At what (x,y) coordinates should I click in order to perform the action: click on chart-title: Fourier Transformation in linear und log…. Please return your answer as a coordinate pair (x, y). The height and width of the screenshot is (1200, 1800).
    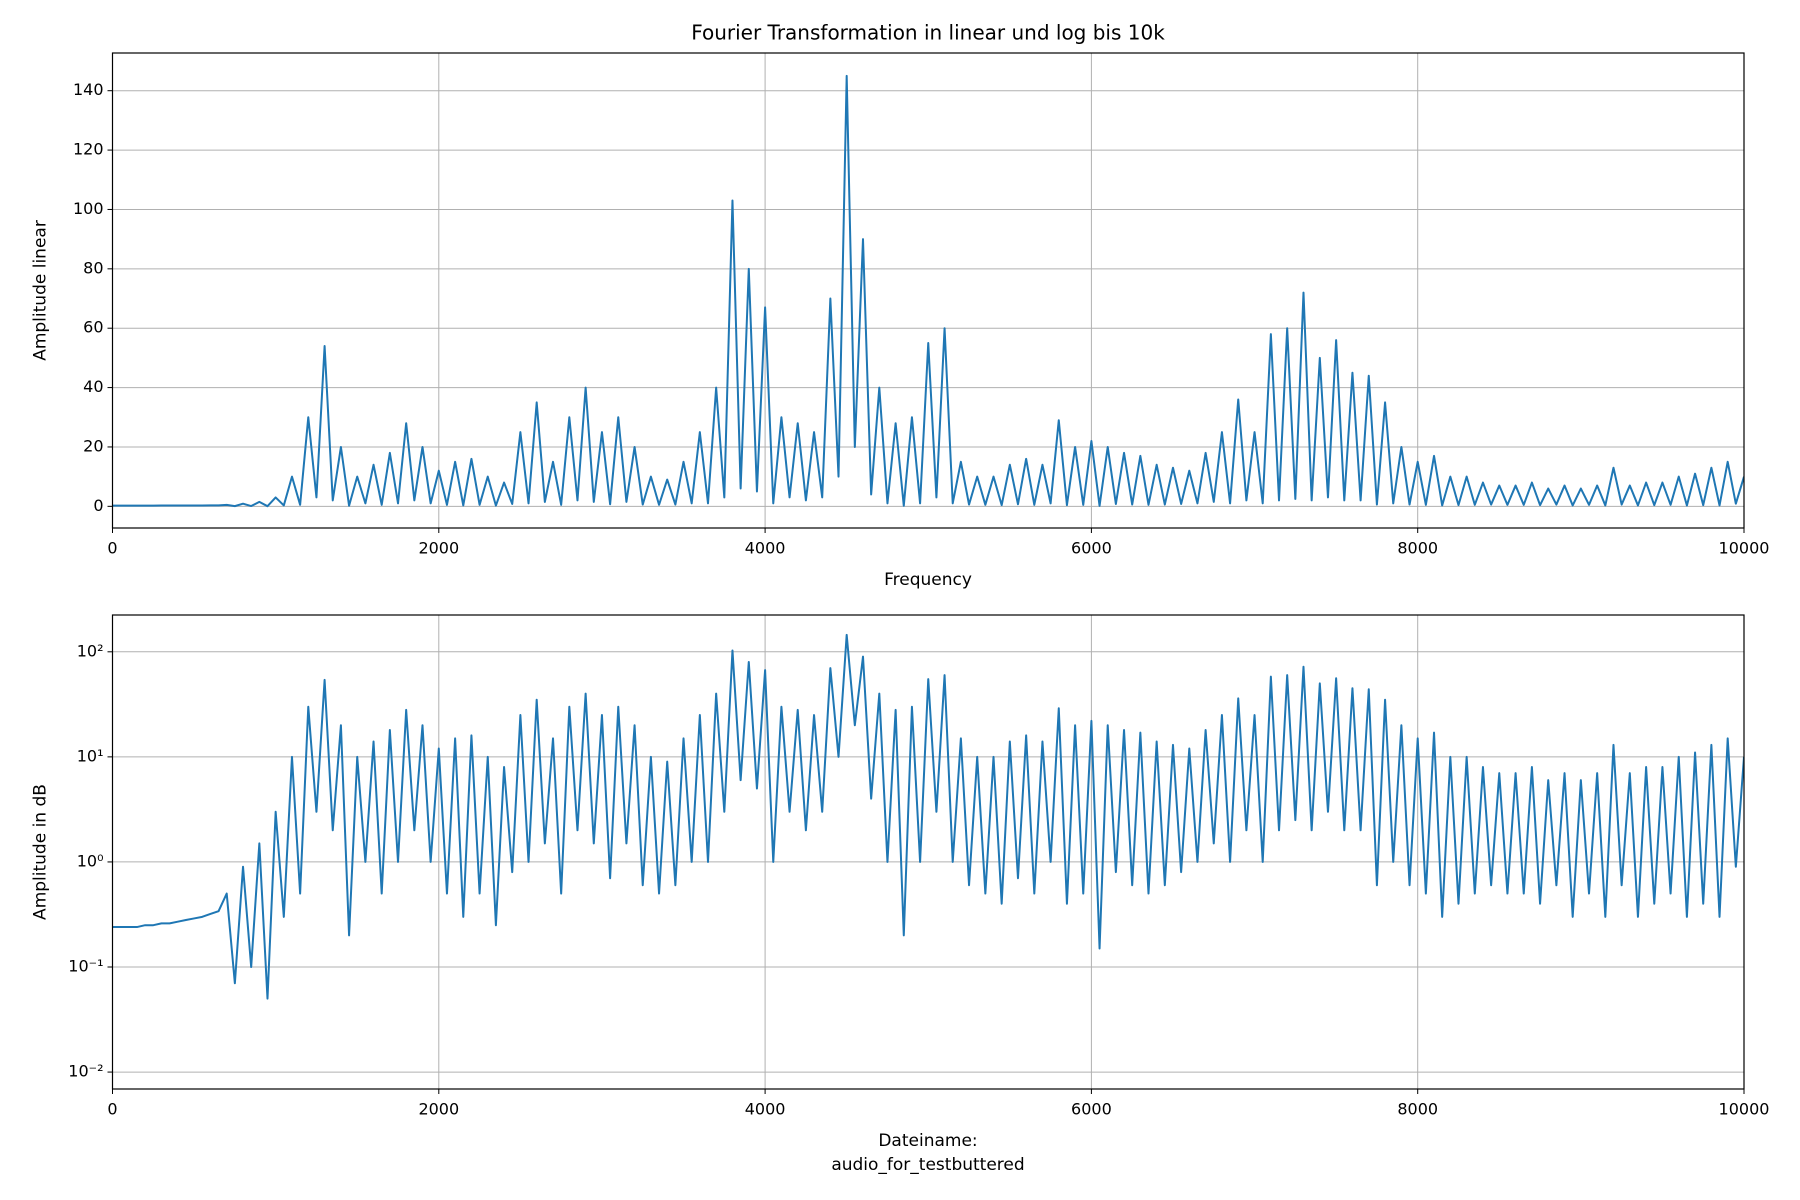
    Looking at the image, I should click on (928, 33).